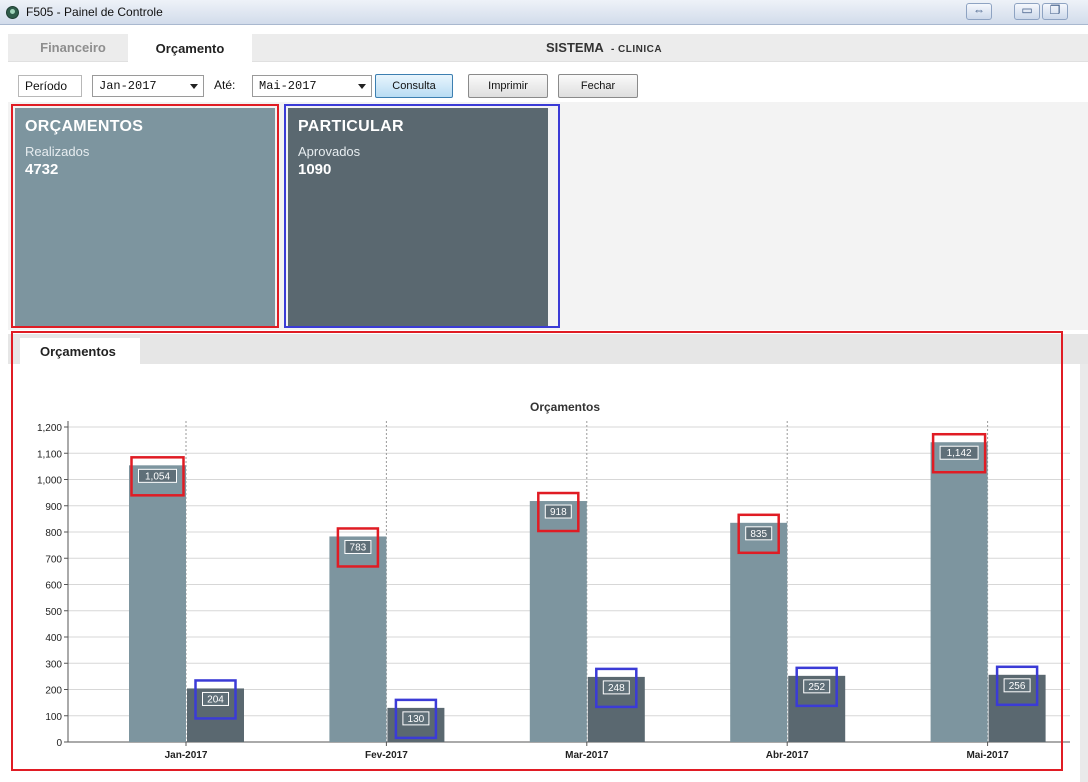 The height and width of the screenshot is (782, 1088). I want to click on tab-orcamento: Orçamento, so click(190, 48).